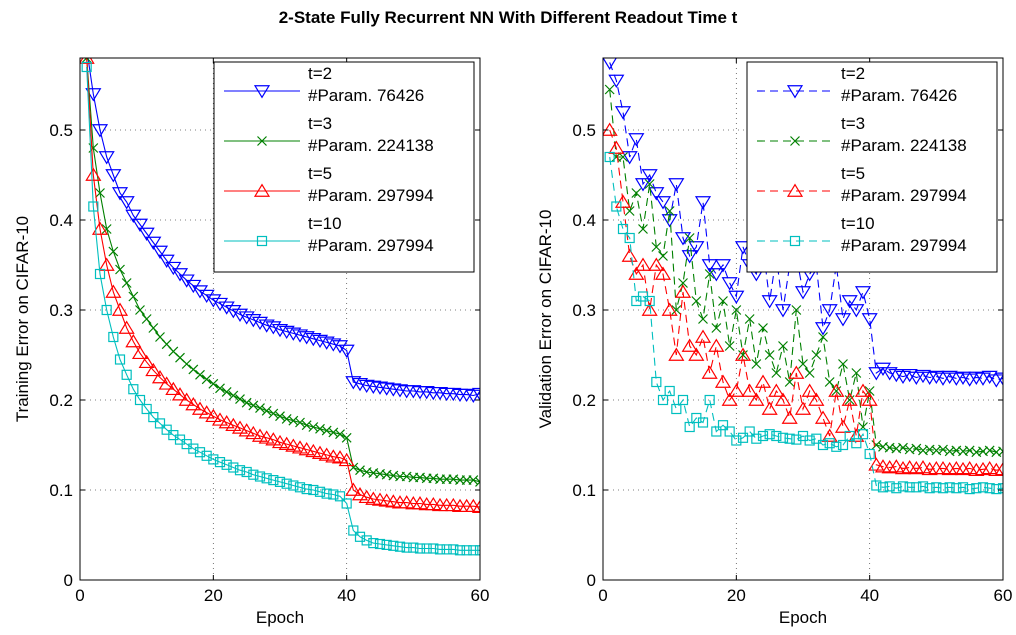  Describe the element at coordinates (79, 595) in the screenshot. I see `x-tick-label: 0` at that location.